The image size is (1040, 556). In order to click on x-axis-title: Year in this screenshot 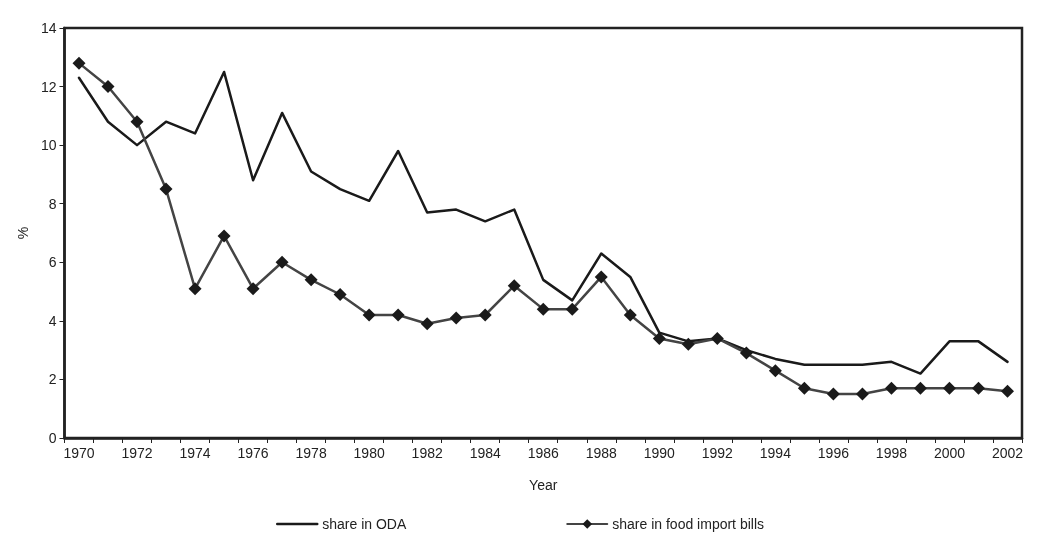, I will do `click(543, 485)`.